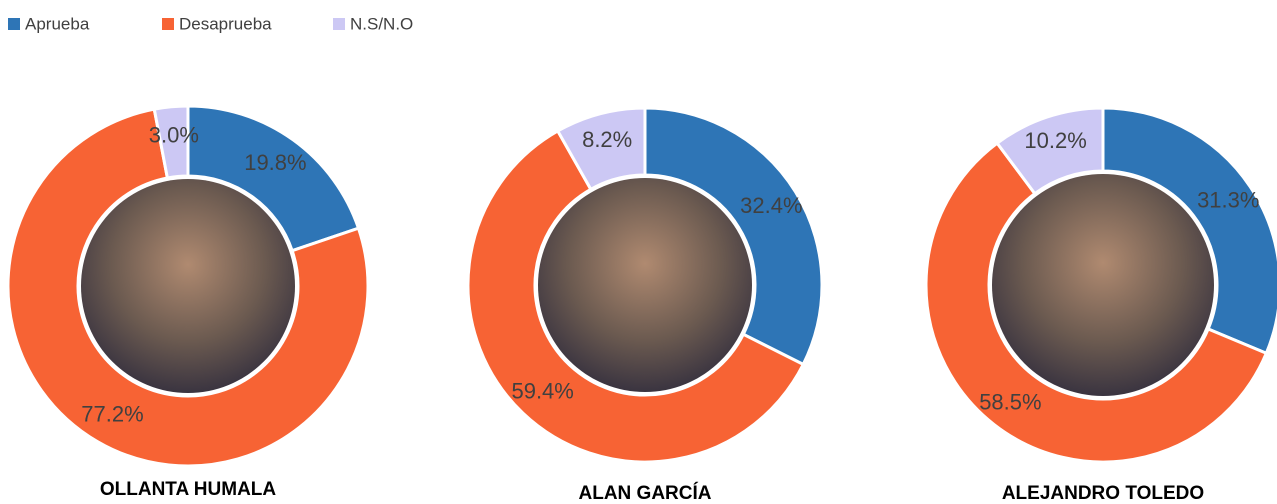 The height and width of the screenshot is (504, 1277). I want to click on value-label: 59.4%, so click(542, 390).